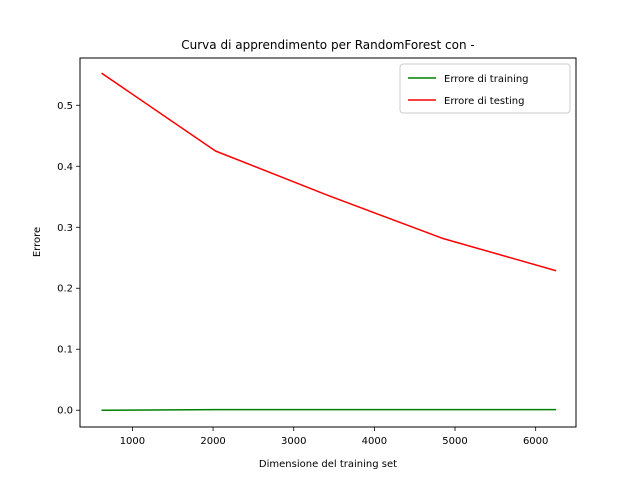 The height and width of the screenshot is (480, 640). Describe the element at coordinates (374, 441) in the screenshot. I see `x-tick-label: 4000` at that location.